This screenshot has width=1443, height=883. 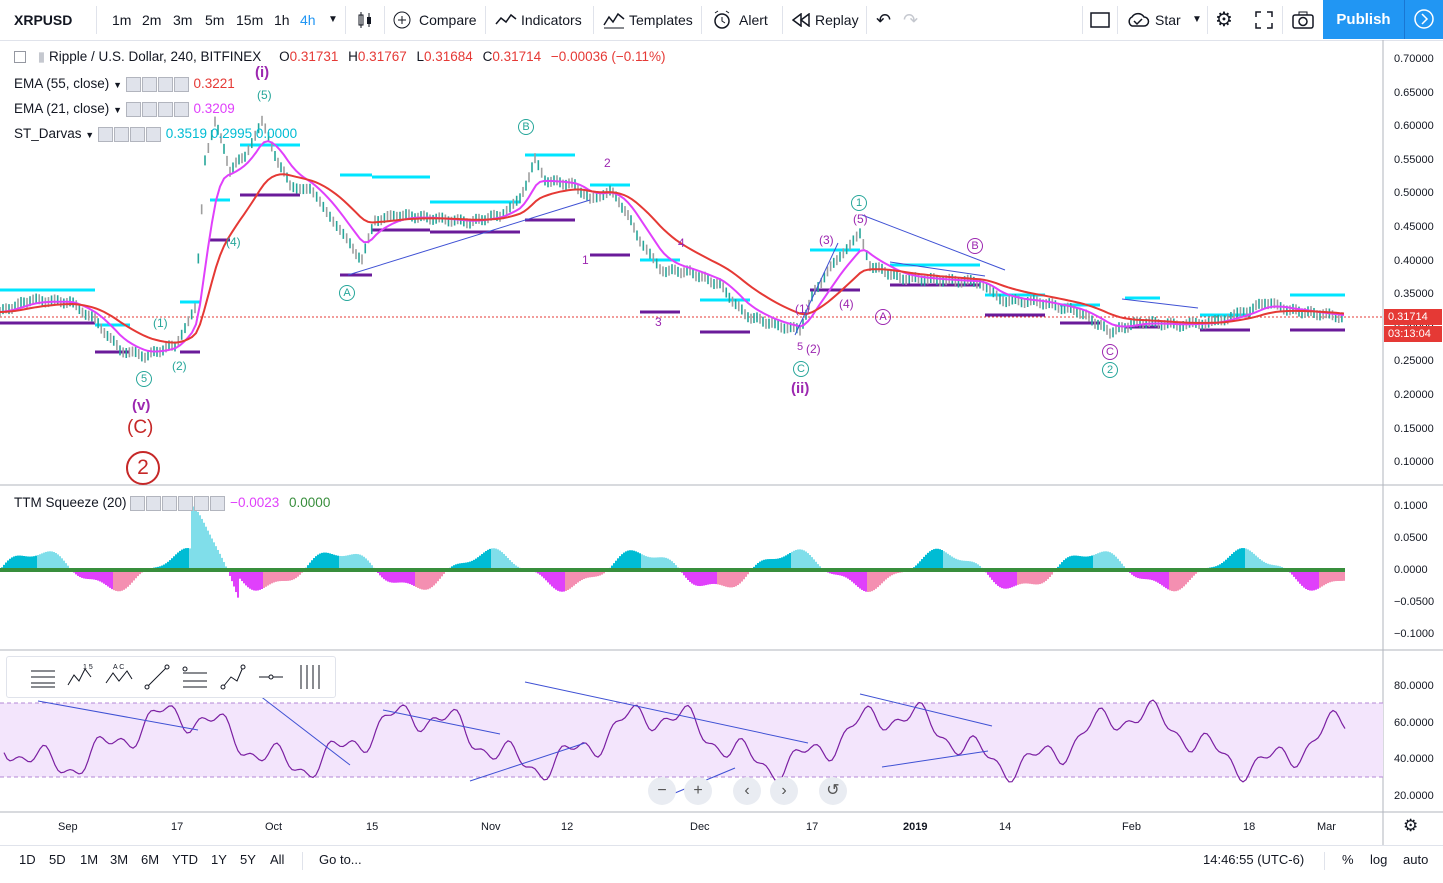 I want to click on change-value: −0.00036 (−0.11%), so click(x=608, y=56).